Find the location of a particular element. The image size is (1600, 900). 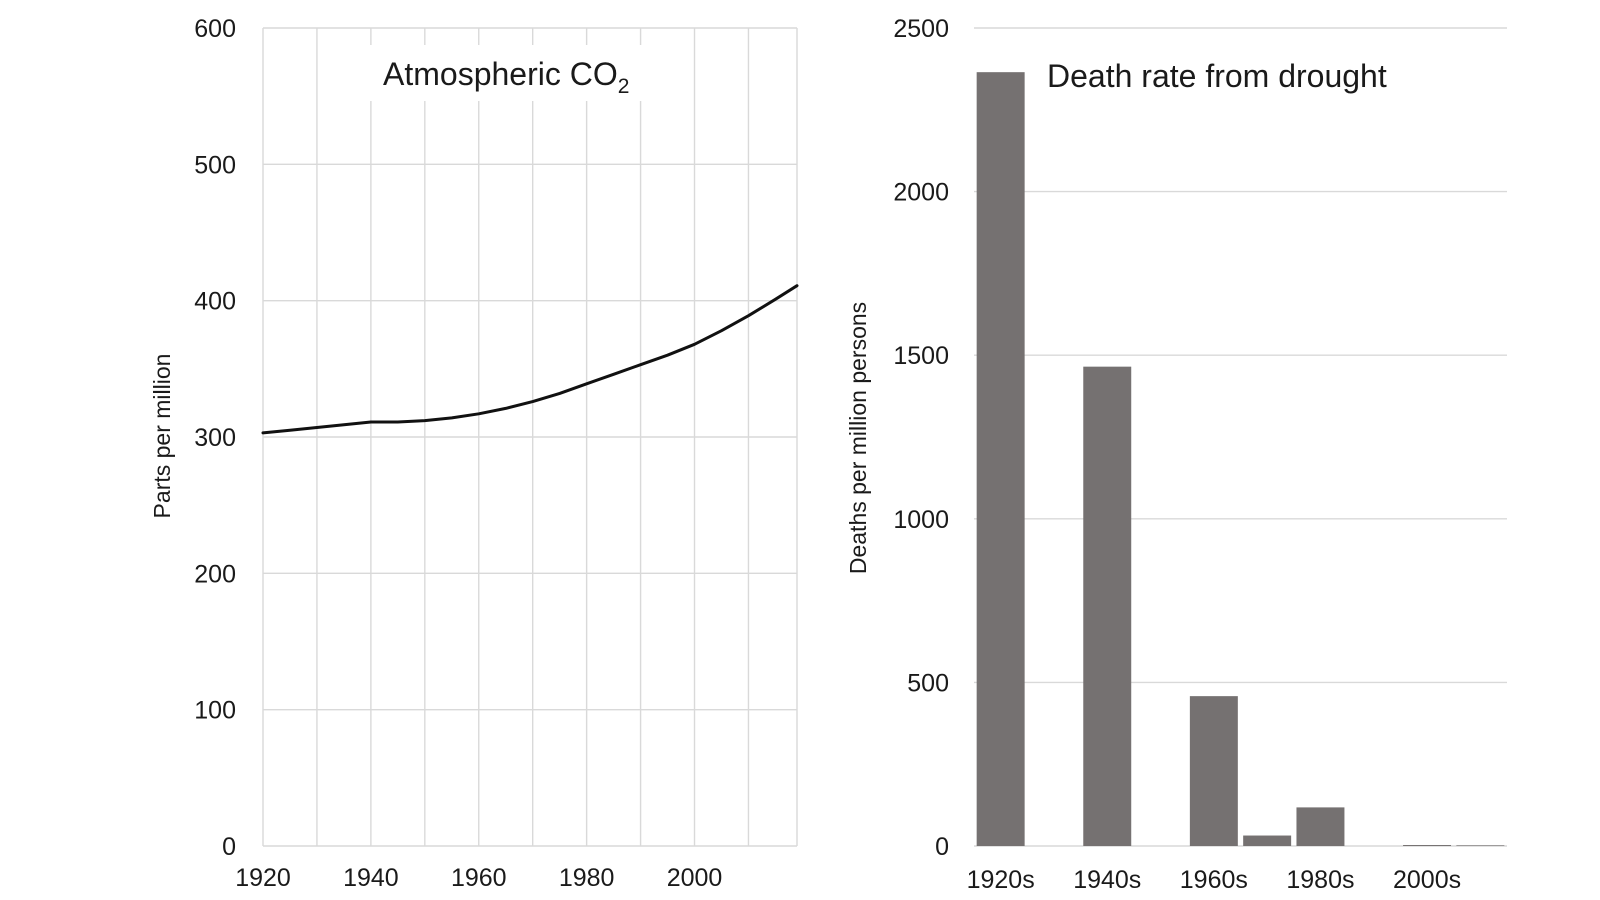

co2-y-tick-label: 400 is located at coordinates (215, 302).